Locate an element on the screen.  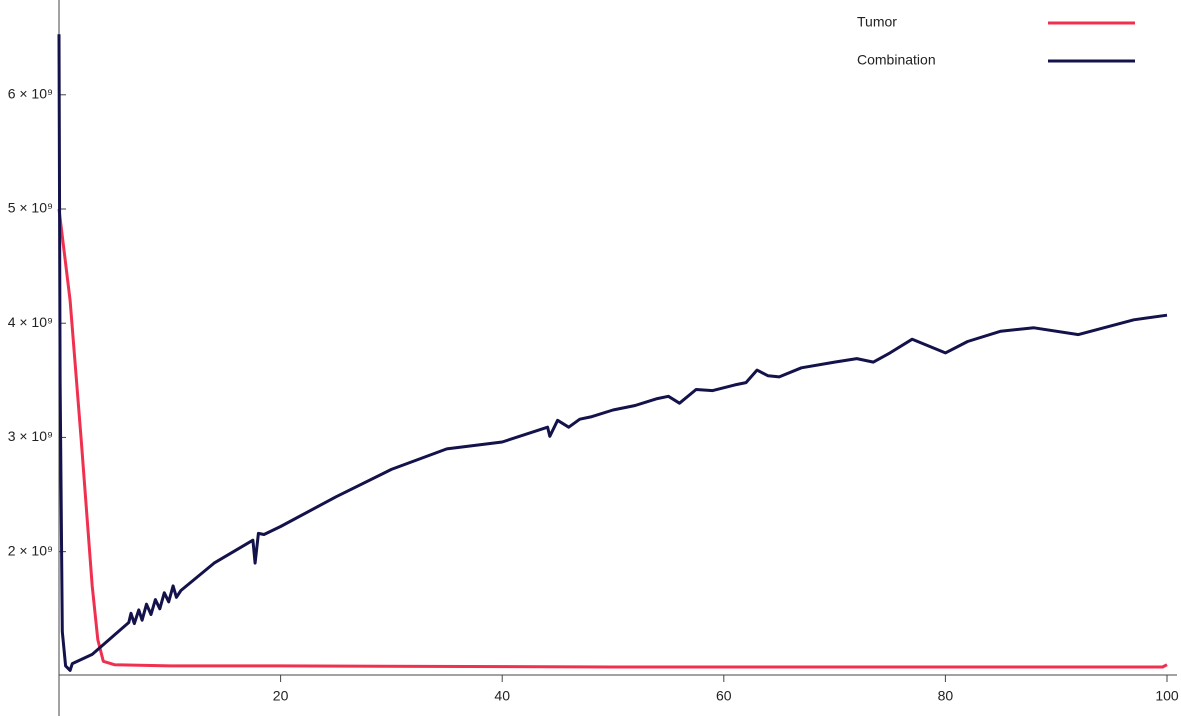
y-tick-label: 4 × 10⁹ is located at coordinates (30, 322).